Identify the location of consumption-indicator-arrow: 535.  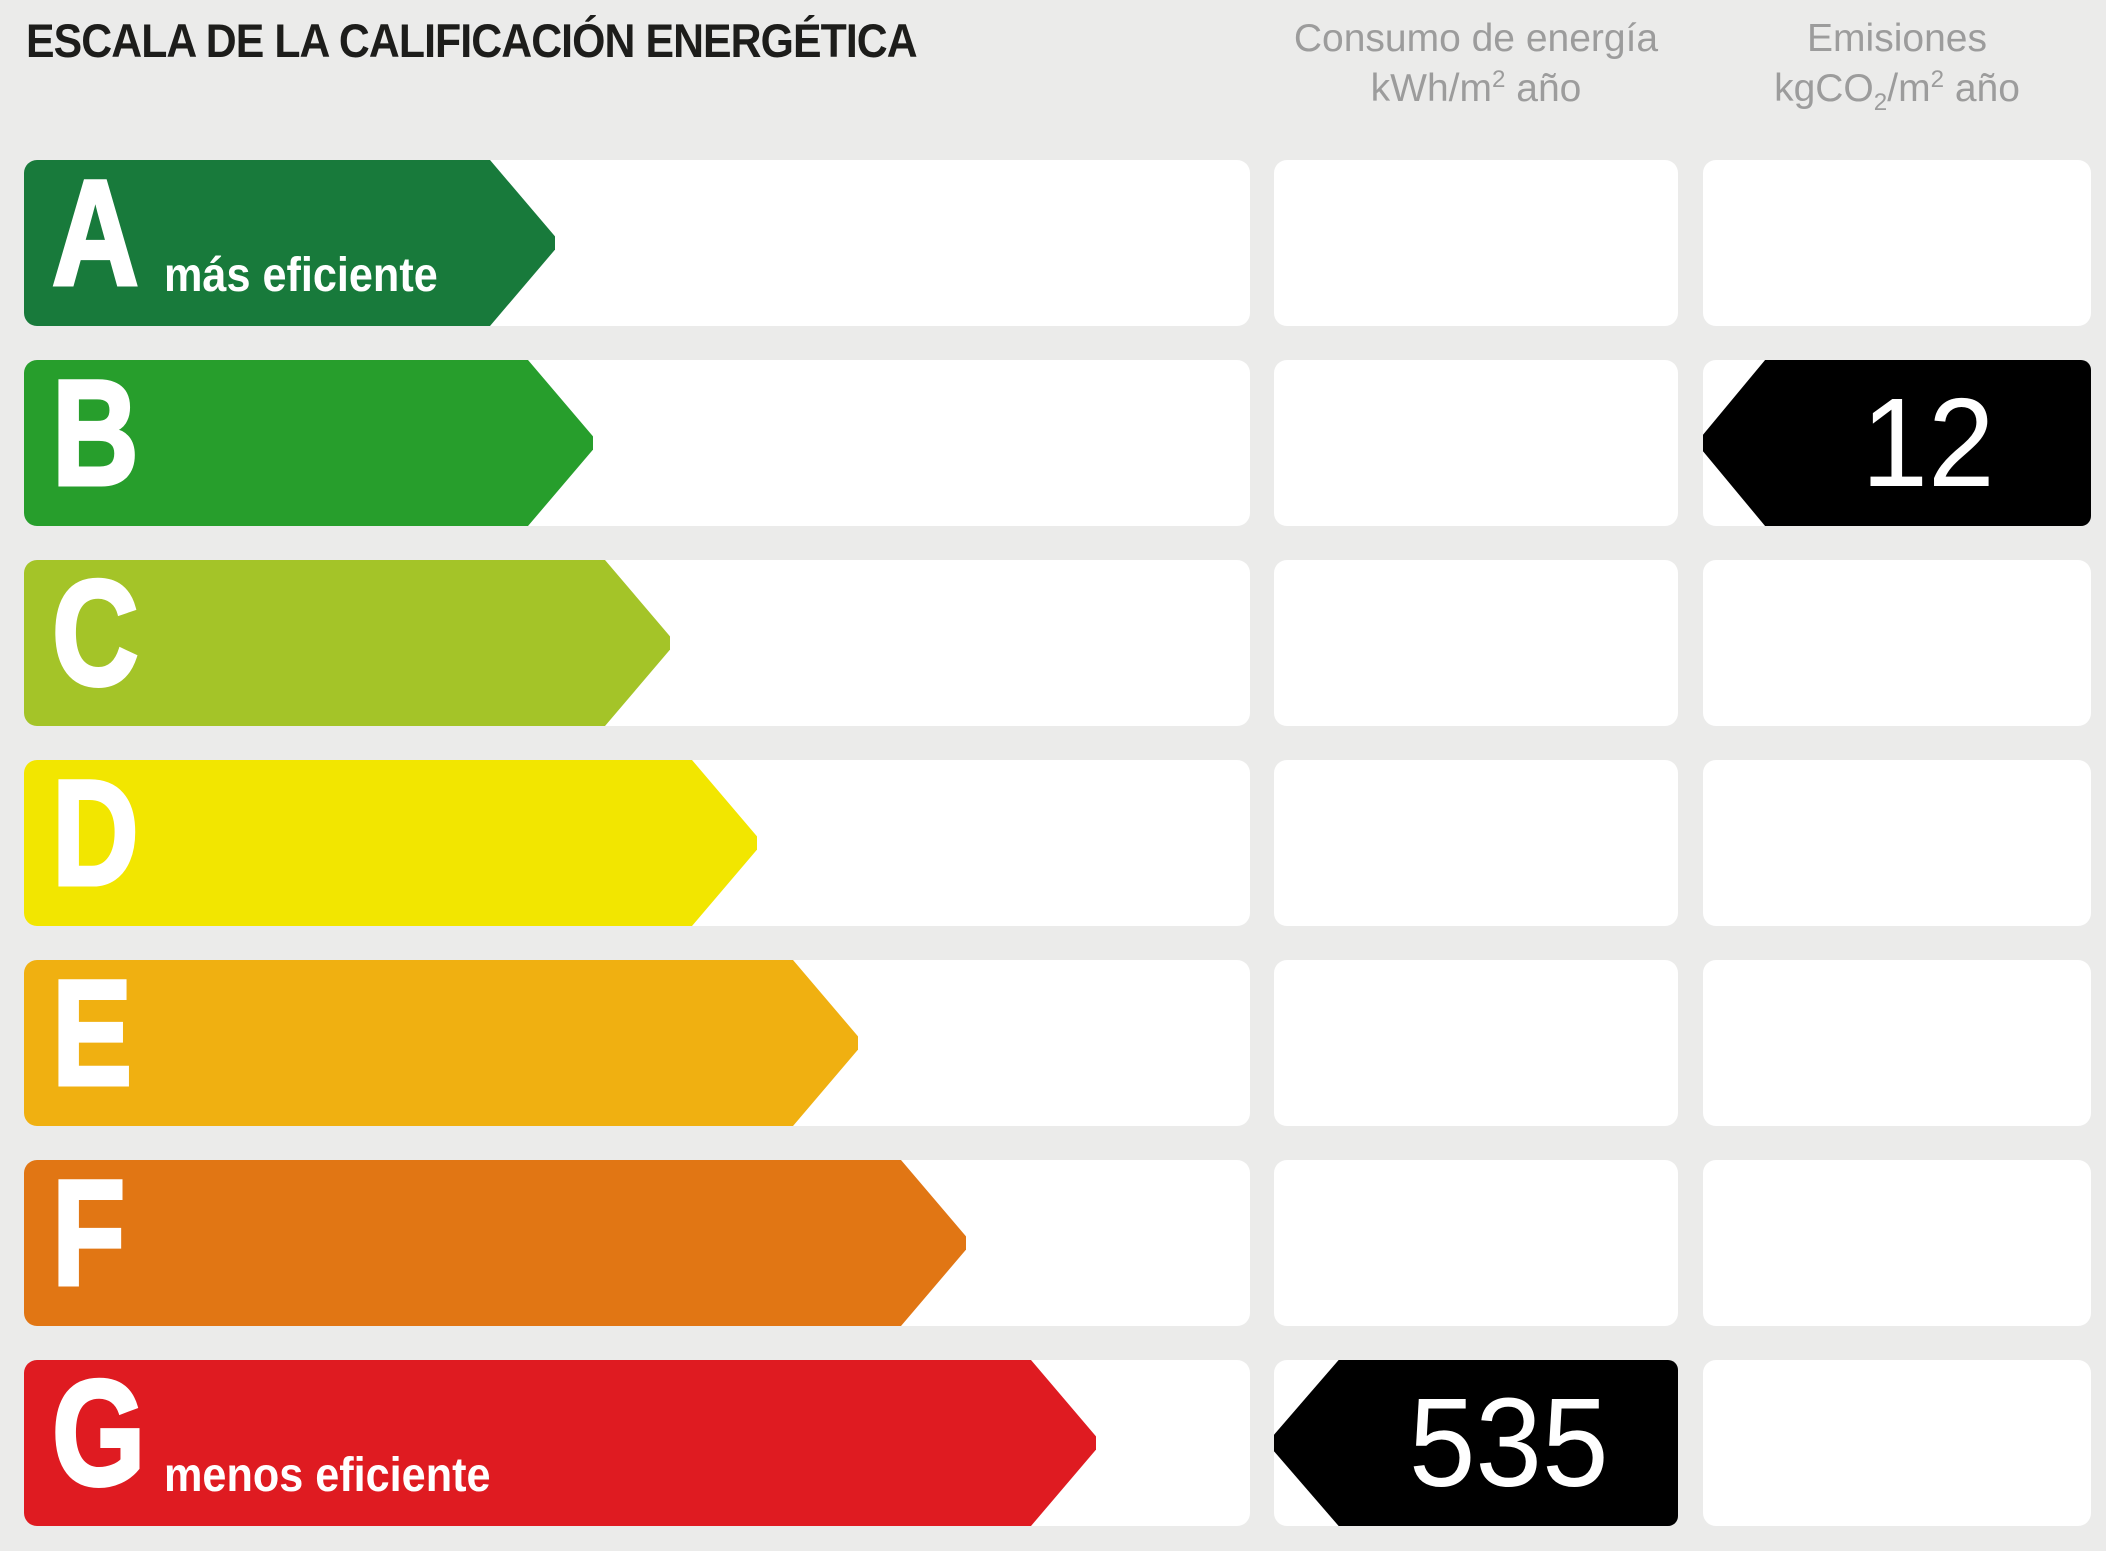
(1476, 1443).